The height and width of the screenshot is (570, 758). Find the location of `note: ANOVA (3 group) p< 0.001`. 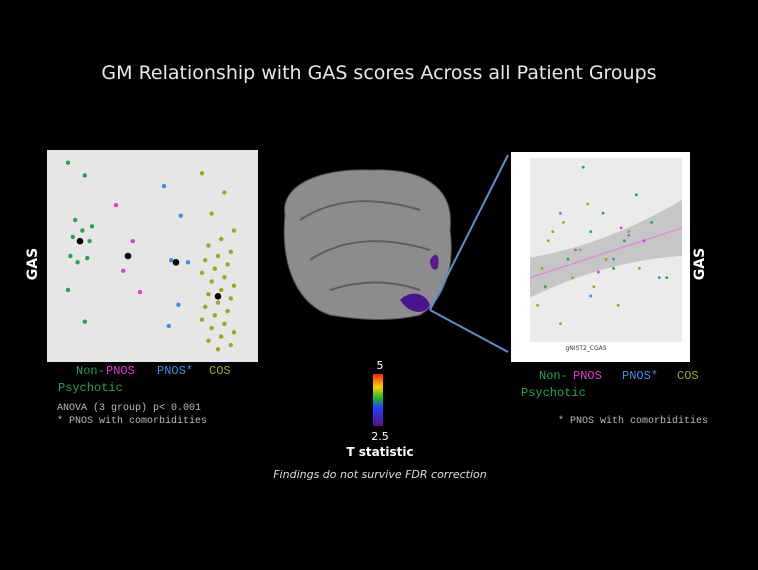

note: ANOVA (3 group) p< 0.001 is located at coordinates (129, 408).